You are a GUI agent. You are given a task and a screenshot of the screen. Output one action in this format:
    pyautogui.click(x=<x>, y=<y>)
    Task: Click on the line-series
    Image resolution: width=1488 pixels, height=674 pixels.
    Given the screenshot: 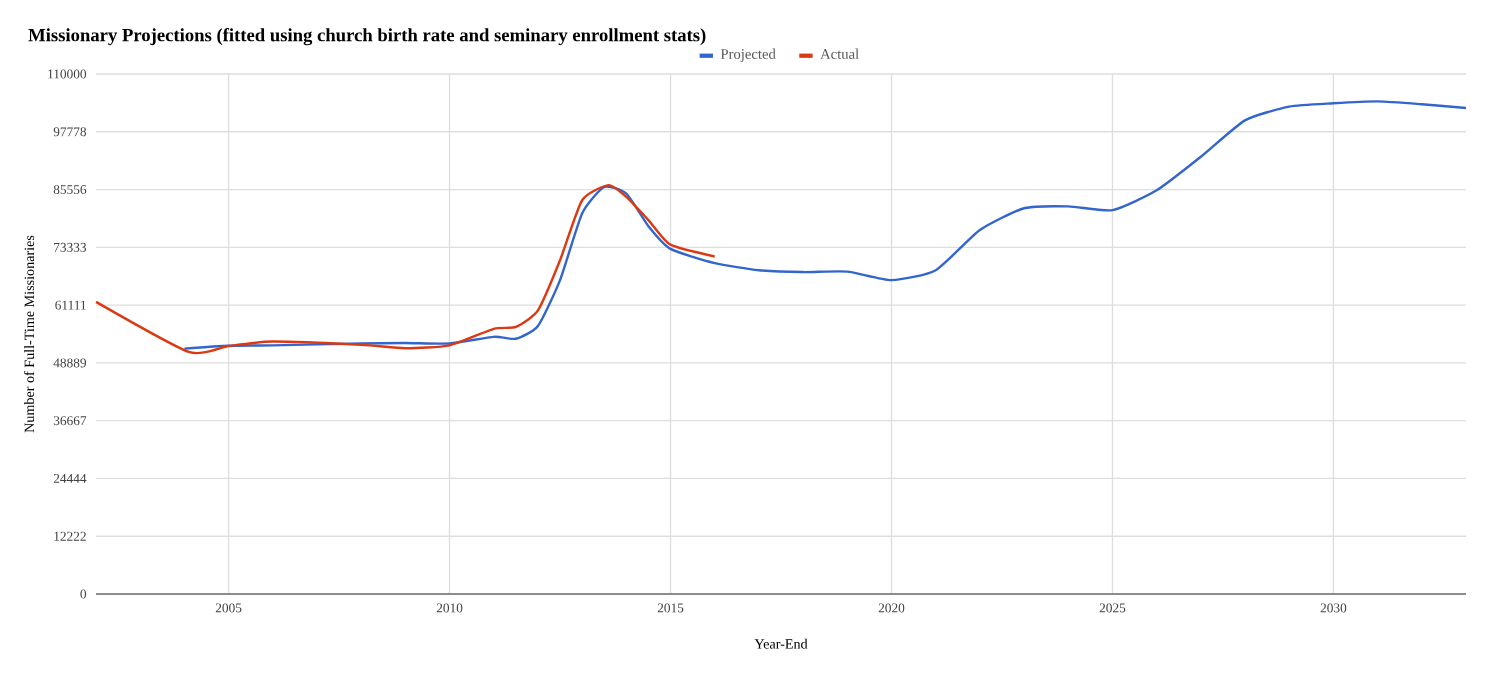 What is the action you would take?
    pyautogui.click(x=405, y=269)
    